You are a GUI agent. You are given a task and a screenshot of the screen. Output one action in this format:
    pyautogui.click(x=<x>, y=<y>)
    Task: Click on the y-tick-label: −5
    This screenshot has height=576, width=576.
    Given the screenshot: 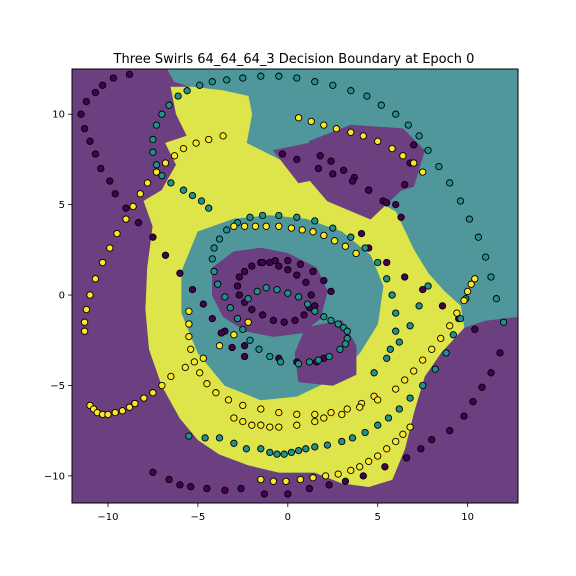 What is the action you would take?
    pyautogui.click(x=57, y=386)
    